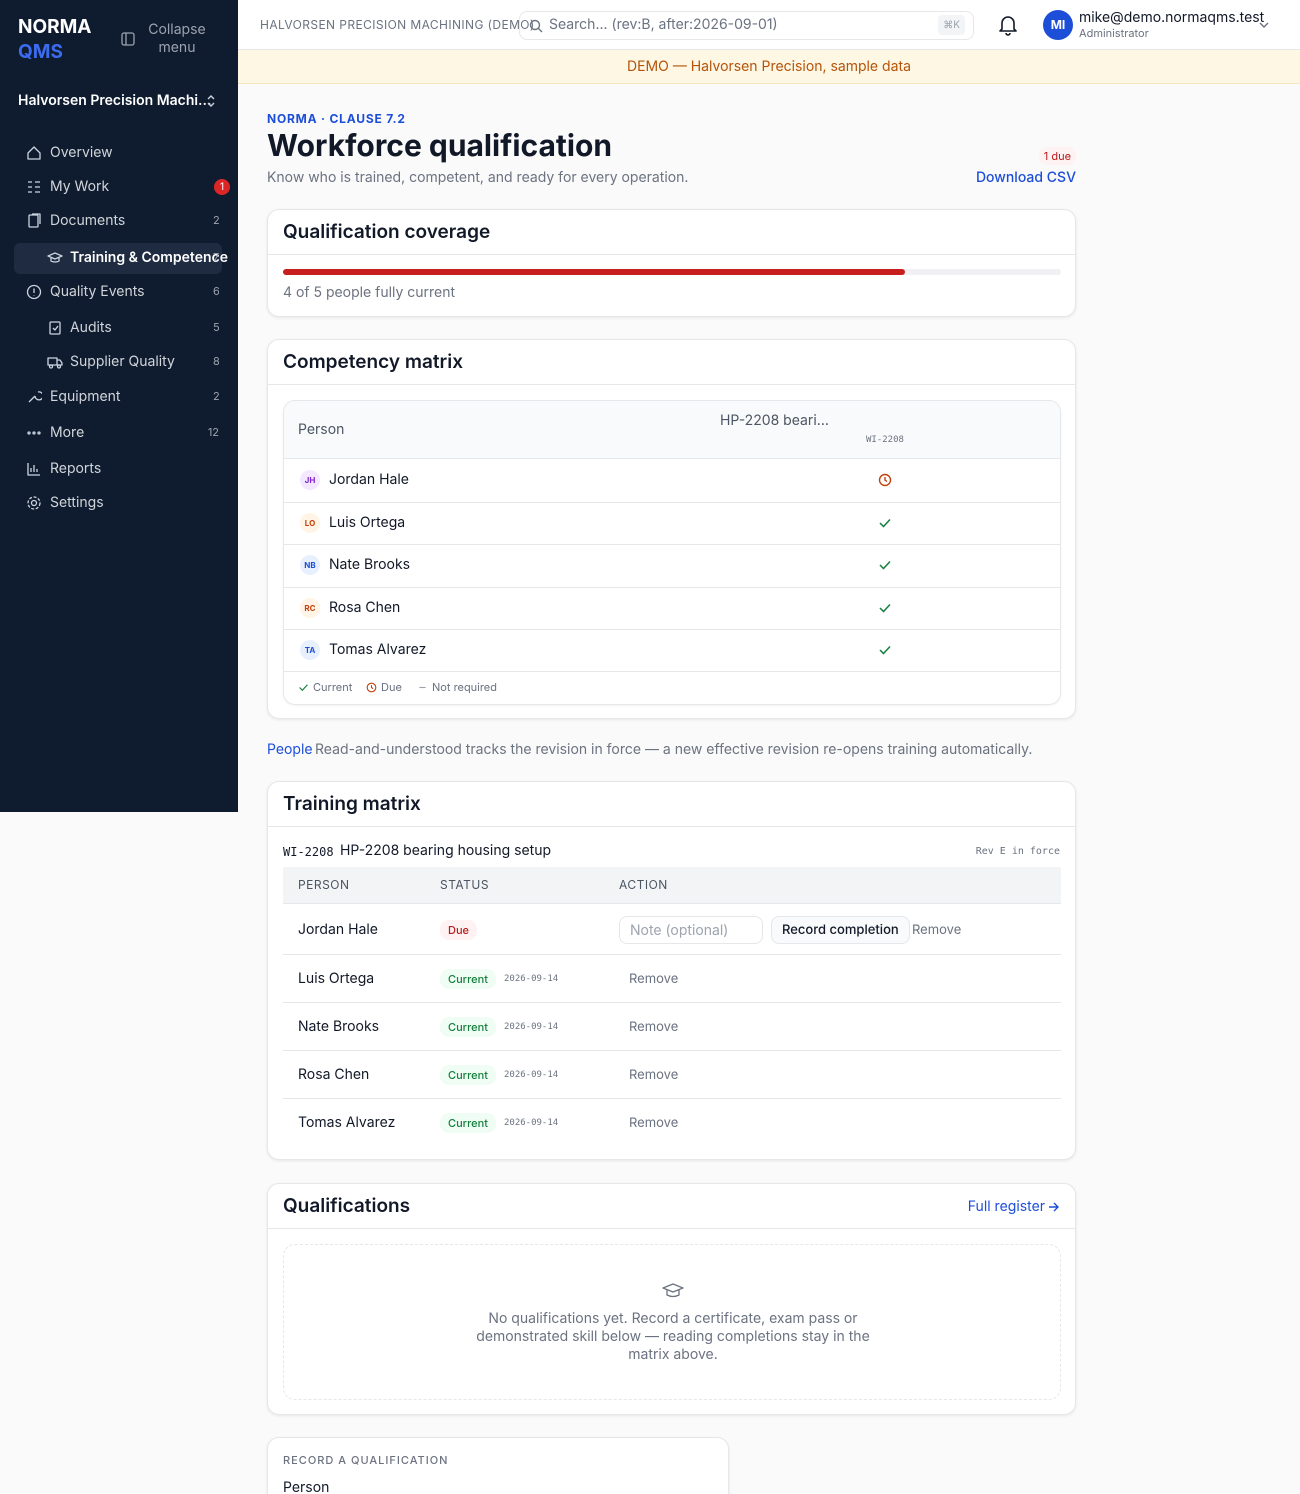 The image size is (1300, 1494). What do you see at coordinates (211, 101) in the screenshot?
I see `org-chevron` at bounding box center [211, 101].